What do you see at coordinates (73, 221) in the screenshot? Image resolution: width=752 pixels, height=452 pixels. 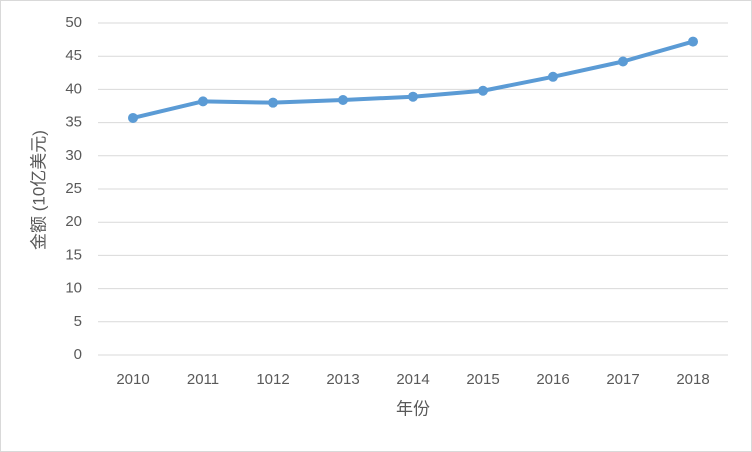 I see `y-tick-label: 20` at bounding box center [73, 221].